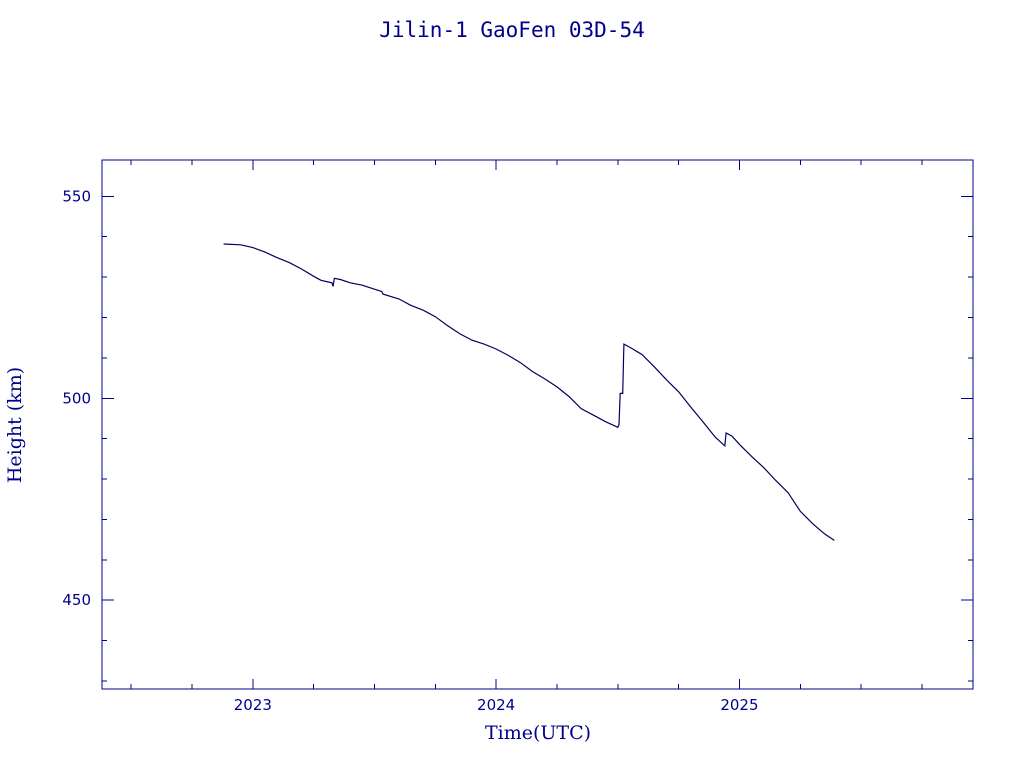 This screenshot has height=768, width=1024. What do you see at coordinates (496, 705) in the screenshot?
I see `x-tick-label: 2024` at bounding box center [496, 705].